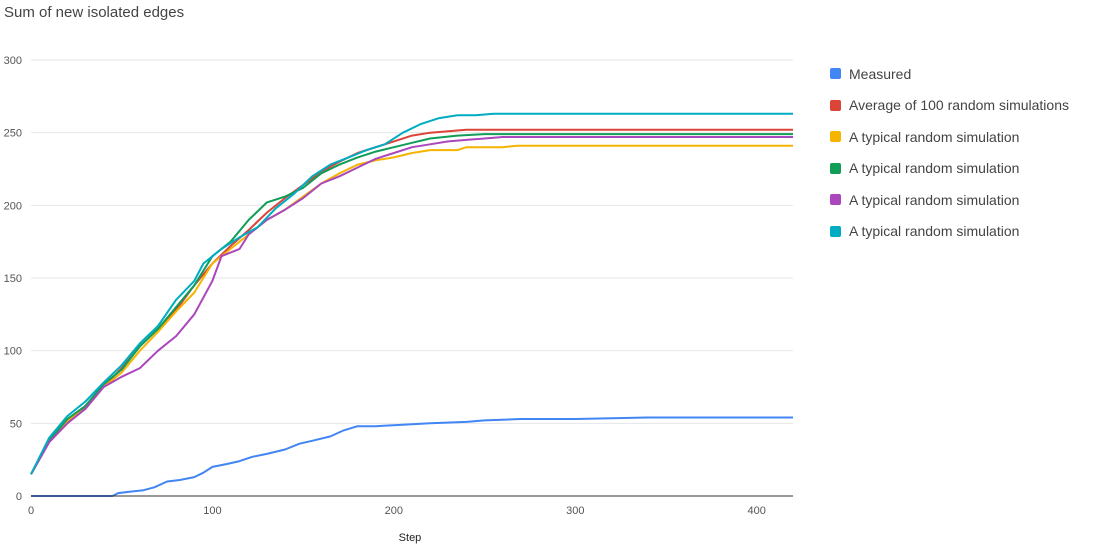 Image resolution: width=1117 pixels, height=551 pixels. I want to click on x-tick-label: 0, so click(31, 511).